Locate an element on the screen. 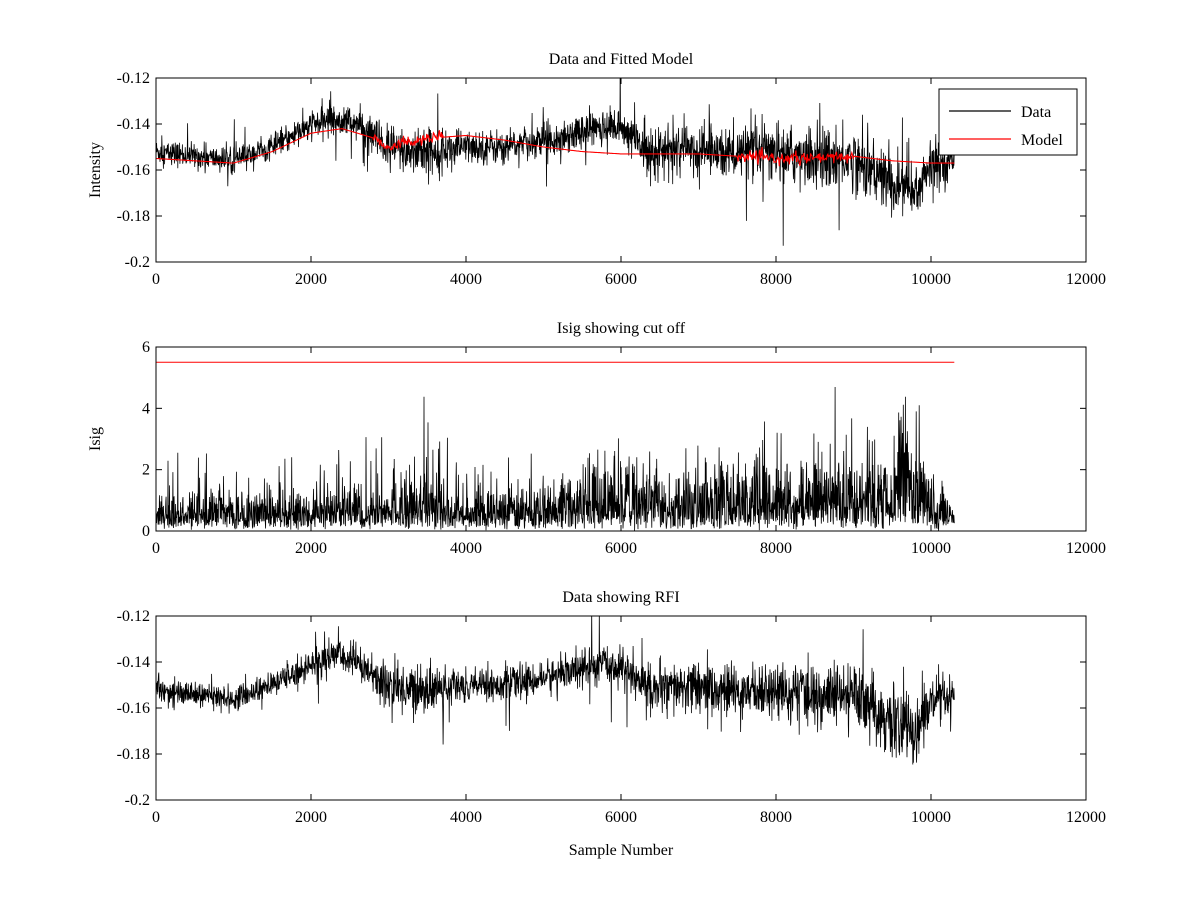 This screenshot has height=900, width=1200. y-axis-label: Intensity is located at coordinates (95, 170).